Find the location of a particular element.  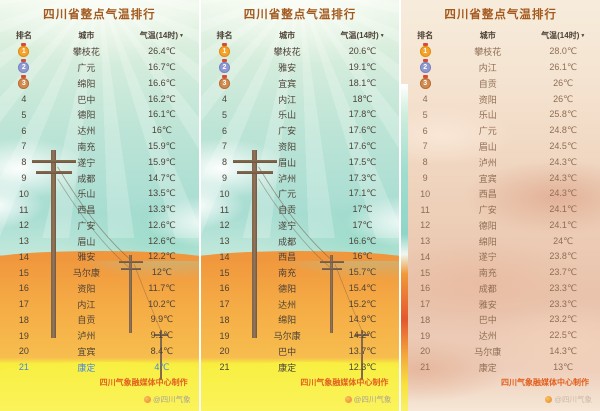

temperature-cell: 13.7℃ is located at coordinates (362, 350).